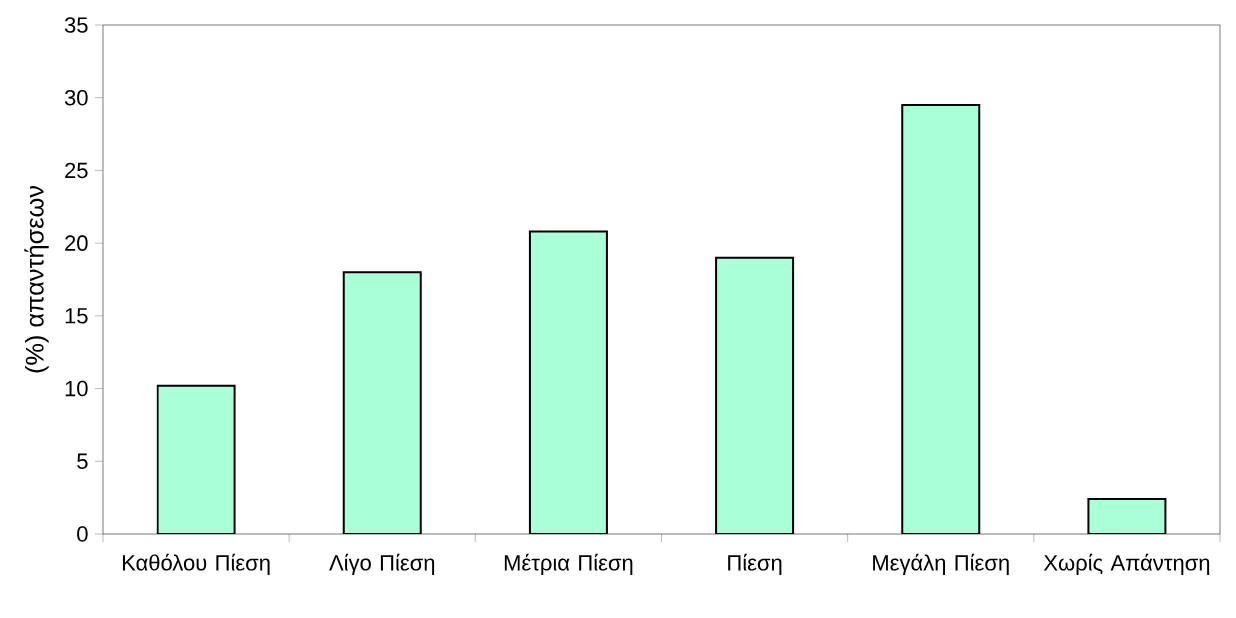 The width and height of the screenshot is (1236, 618). What do you see at coordinates (755, 564) in the screenshot?
I see `x-tick-label: Πίεση` at bounding box center [755, 564].